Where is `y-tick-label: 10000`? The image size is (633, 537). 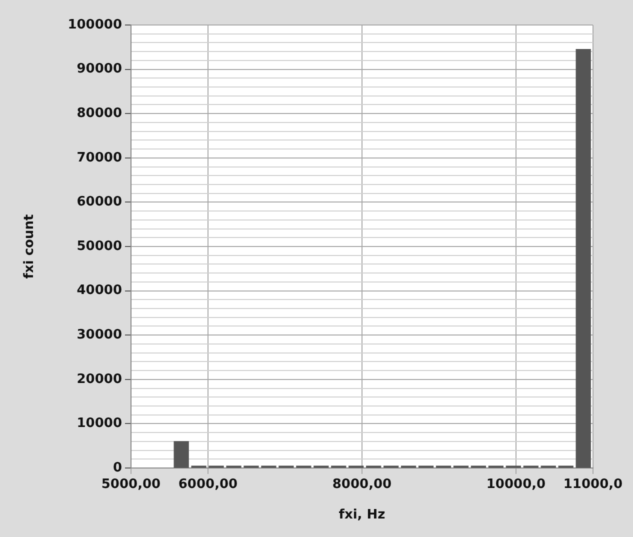 y-tick-label: 10000 is located at coordinates (99, 424).